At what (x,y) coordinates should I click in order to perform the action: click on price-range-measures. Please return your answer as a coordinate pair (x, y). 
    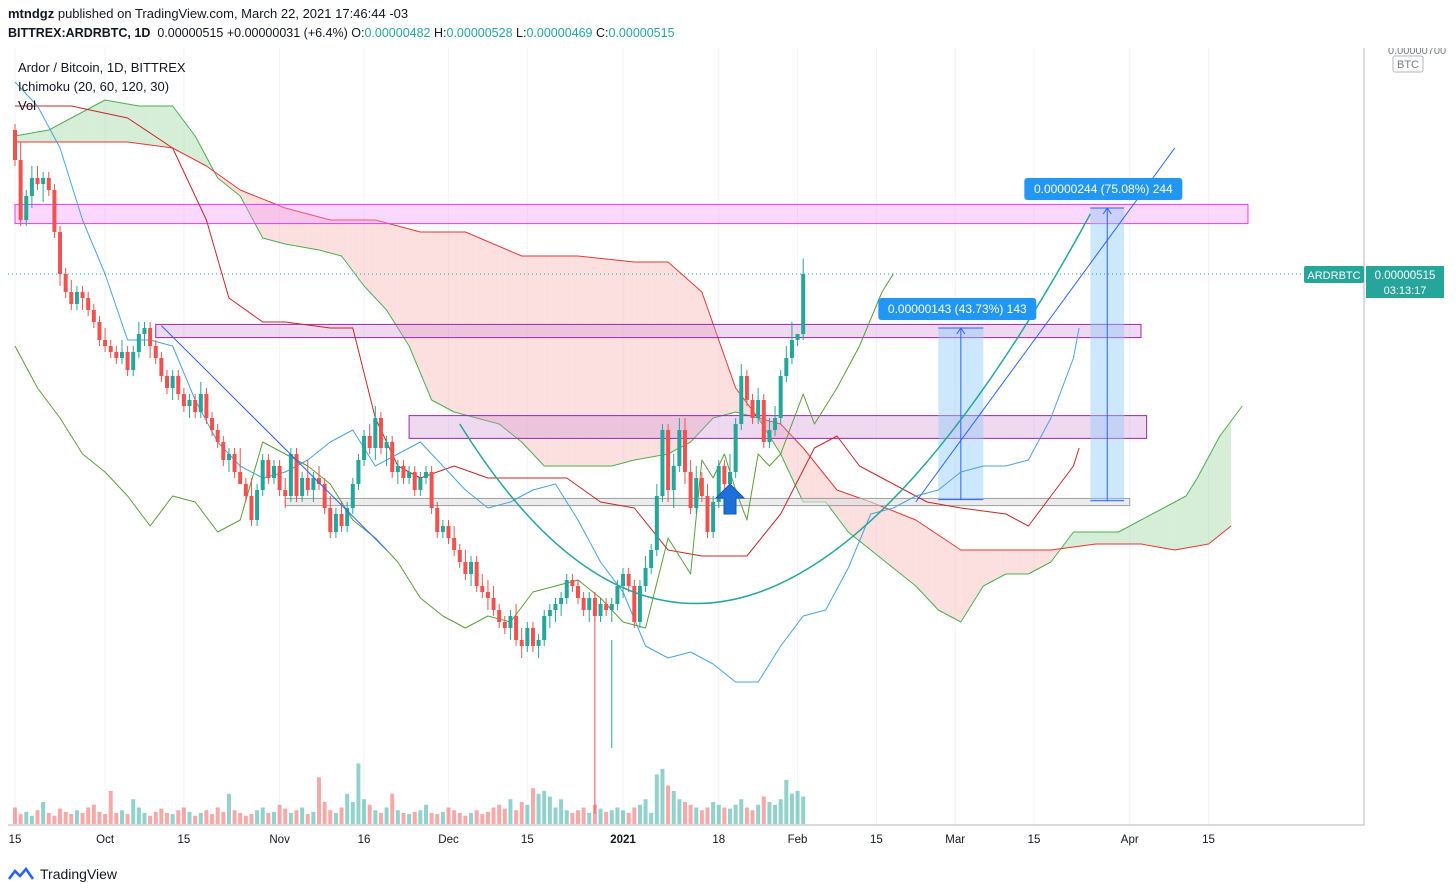
    Looking at the image, I should click on (1031, 354).